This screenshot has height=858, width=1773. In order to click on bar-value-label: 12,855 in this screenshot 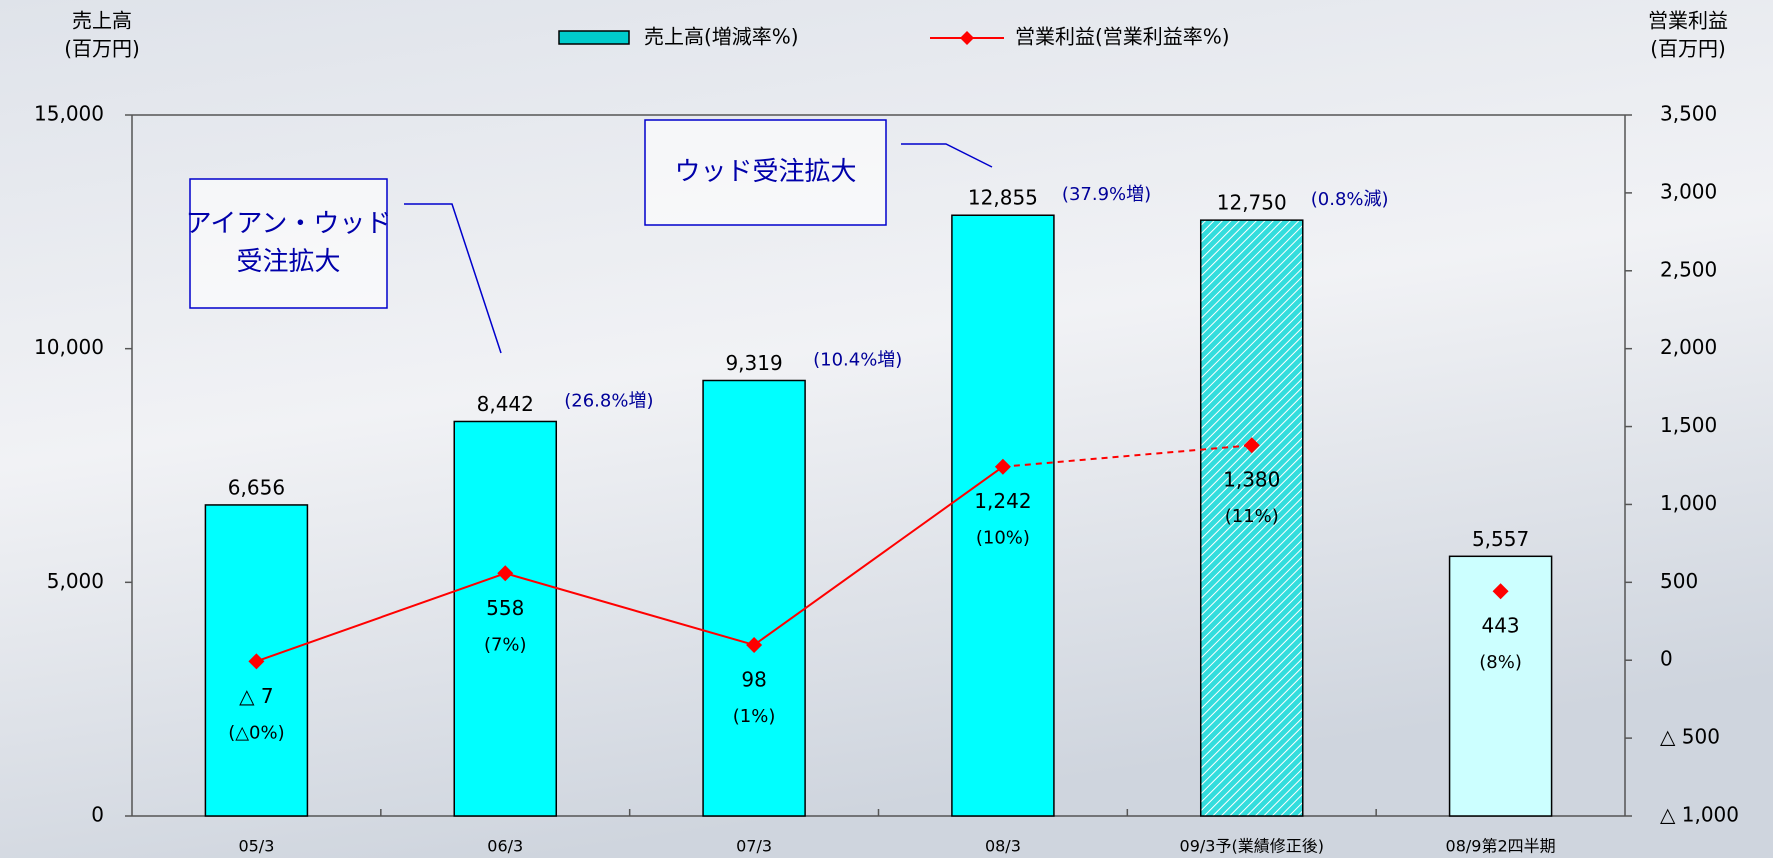, I will do `click(1003, 198)`.